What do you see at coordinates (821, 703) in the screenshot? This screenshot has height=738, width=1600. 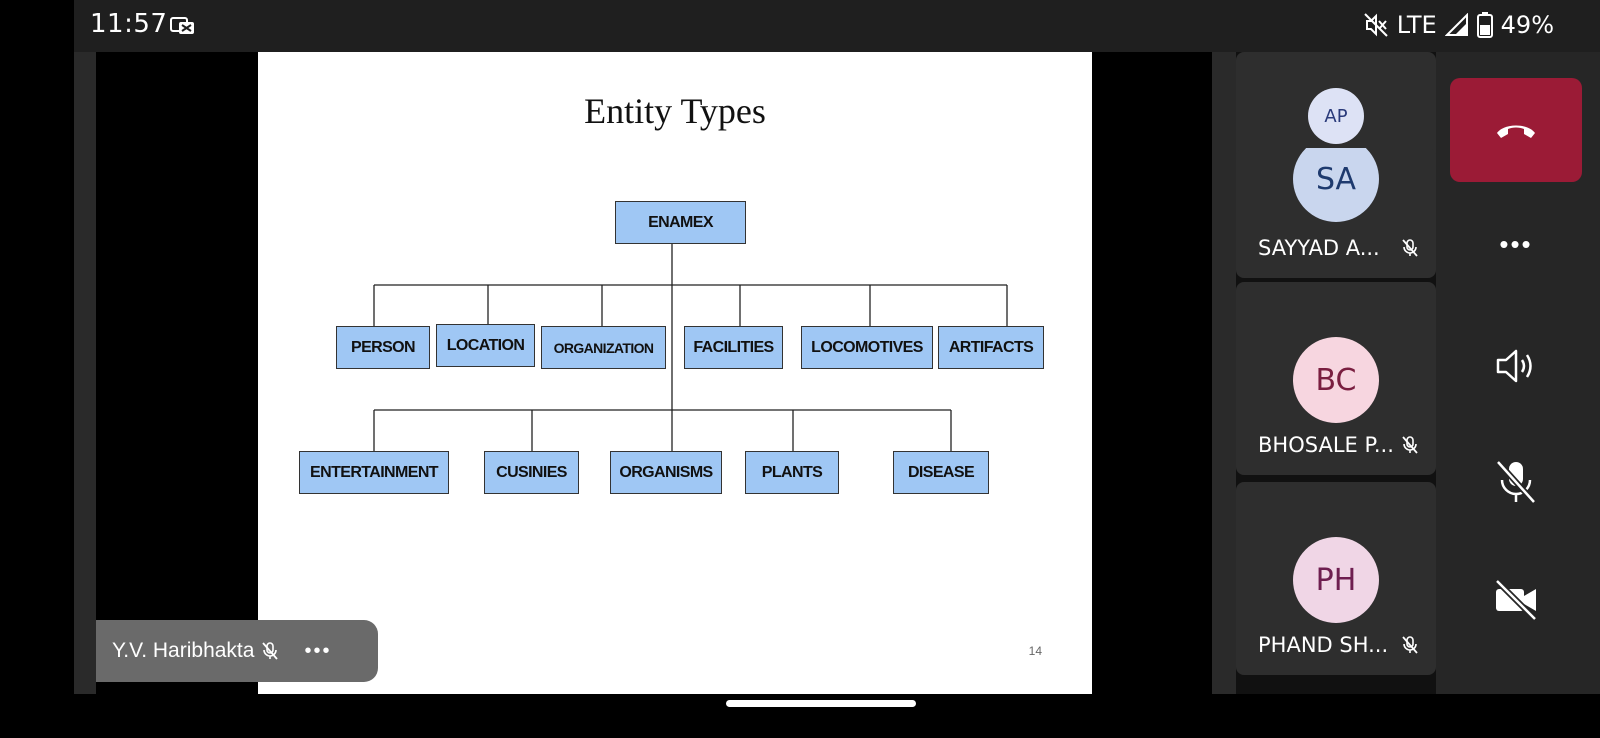 I see `home-gesture-bar` at bounding box center [821, 703].